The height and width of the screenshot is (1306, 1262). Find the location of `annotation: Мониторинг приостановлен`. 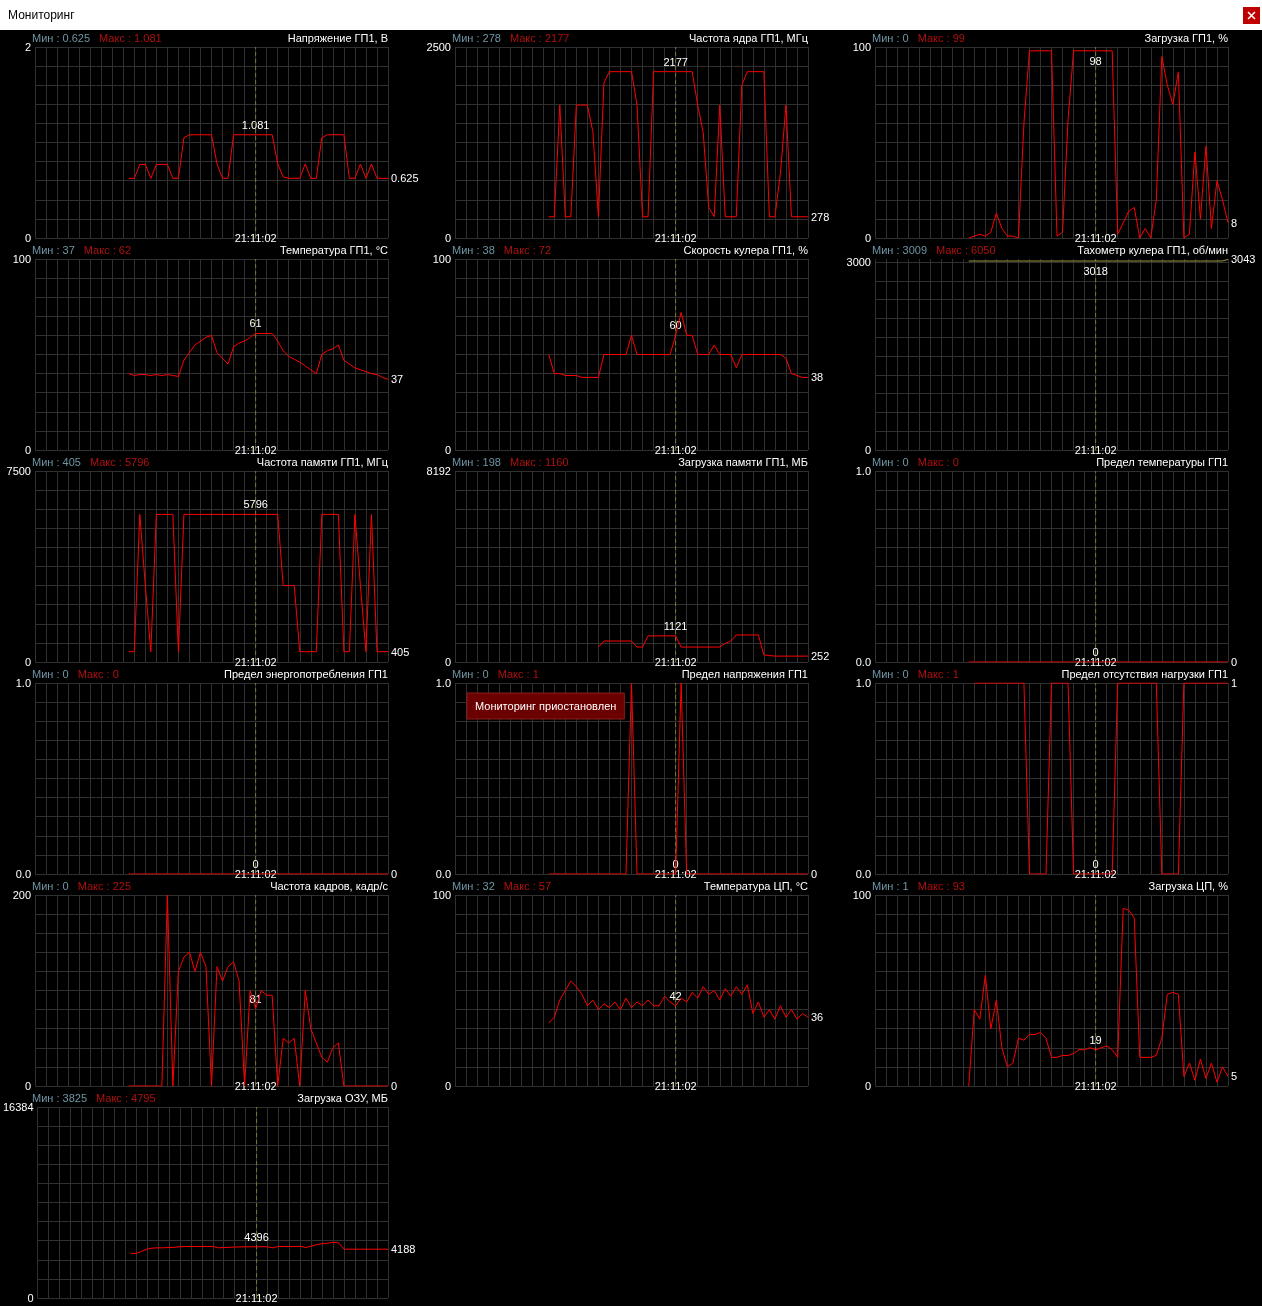

annotation: Мониторинг приостановлен is located at coordinates (546, 706).